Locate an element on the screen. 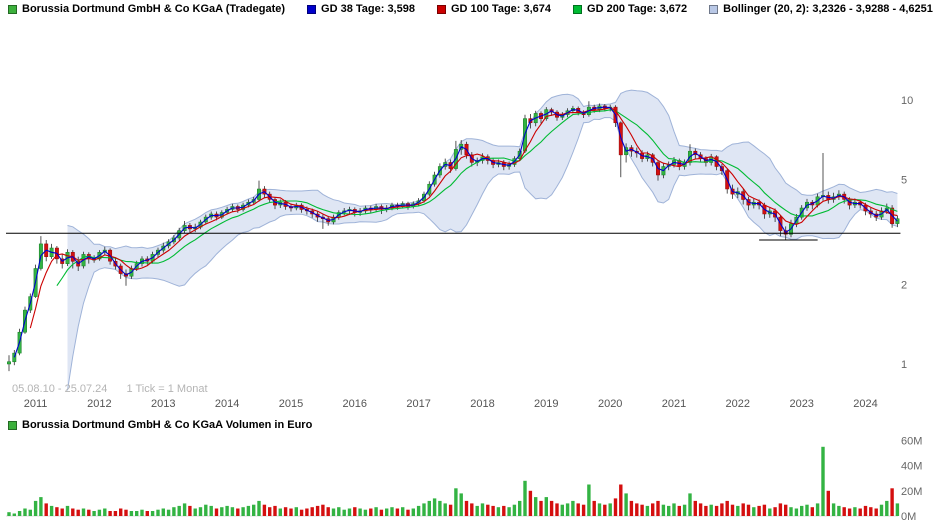 This screenshot has width=940, height=526. legend-gd100: GD 100 Tage: 3,674 is located at coordinates (494, 9).